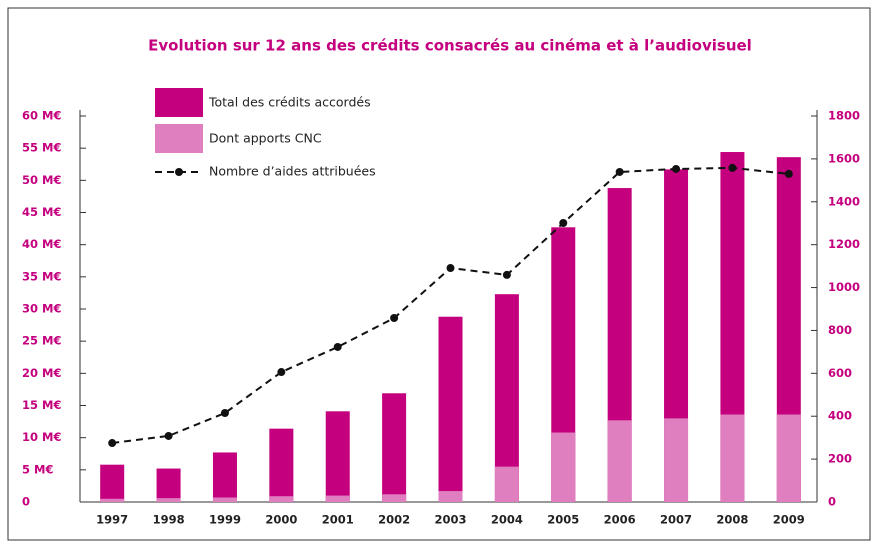 The width and height of the screenshot is (879, 549). What do you see at coordinates (620, 520) in the screenshot?
I see `x-tick-label: 2006` at bounding box center [620, 520].